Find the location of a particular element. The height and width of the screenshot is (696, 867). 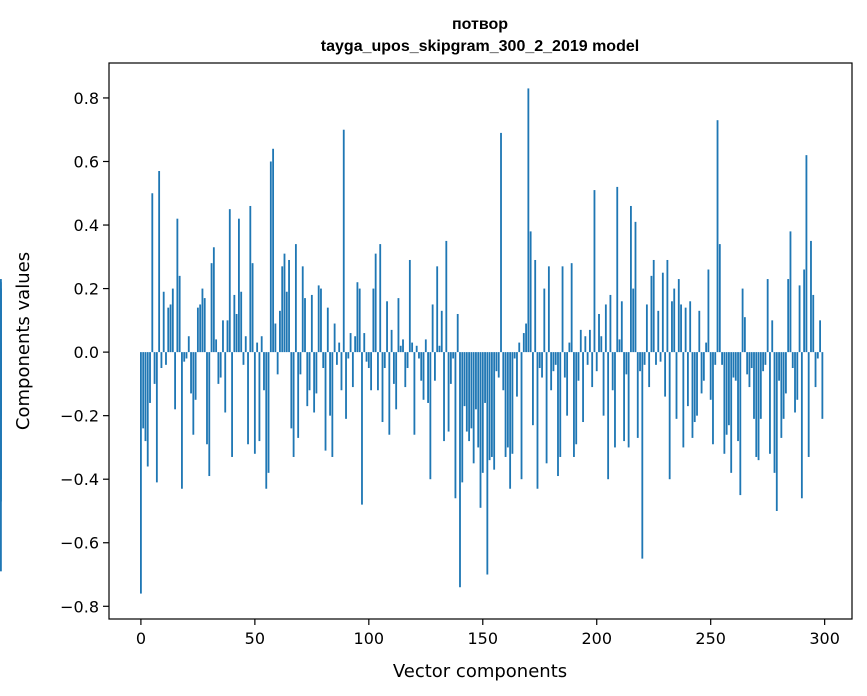

y-tick-label: −0.4 is located at coordinates (79, 479).